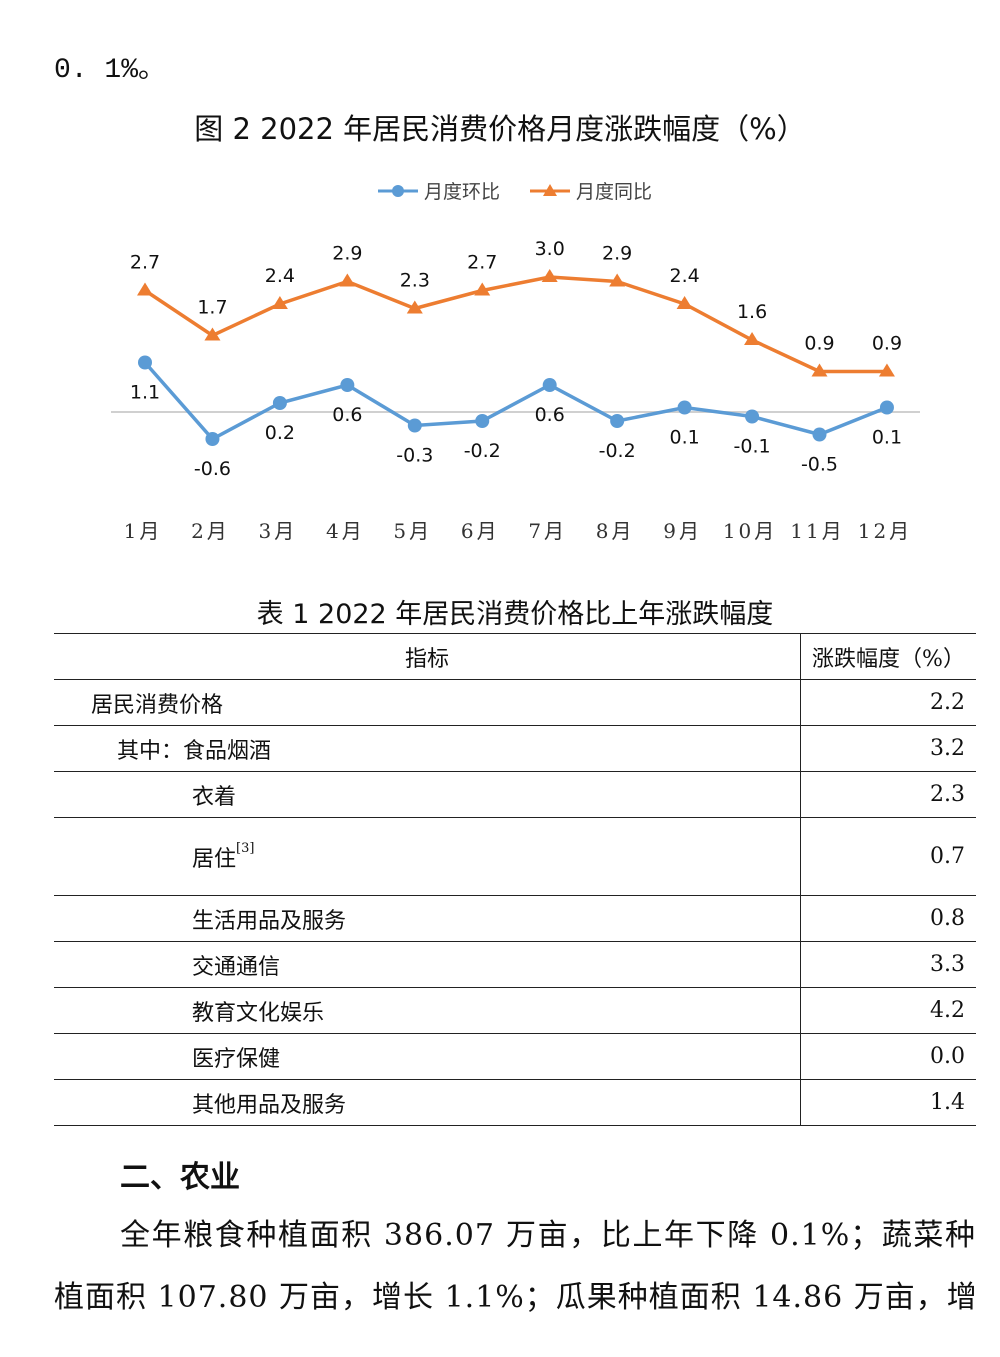 This screenshot has width=1000, height=1357. What do you see at coordinates (415, 281) in the screenshot?
I see `data-label: 2.3` at bounding box center [415, 281].